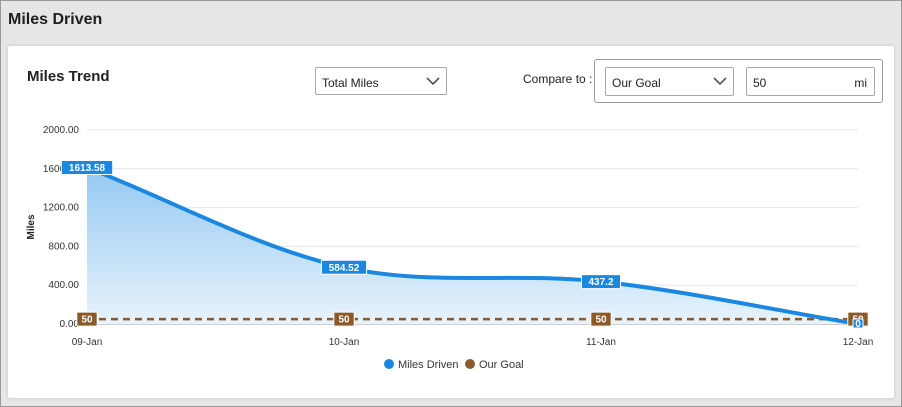  Describe the element at coordinates (860, 83) in the screenshot. I see `goal-unit-label: mi` at that location.